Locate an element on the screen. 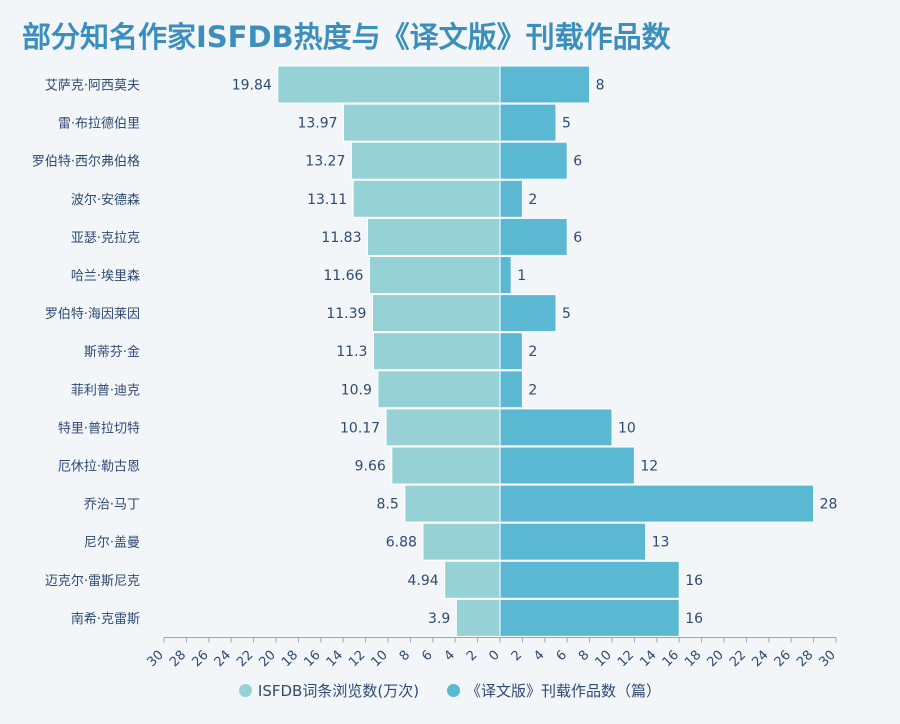 The height and width of the screenshot is (724, 900). data-label-works: 28 is located at coordinates (829, 505).